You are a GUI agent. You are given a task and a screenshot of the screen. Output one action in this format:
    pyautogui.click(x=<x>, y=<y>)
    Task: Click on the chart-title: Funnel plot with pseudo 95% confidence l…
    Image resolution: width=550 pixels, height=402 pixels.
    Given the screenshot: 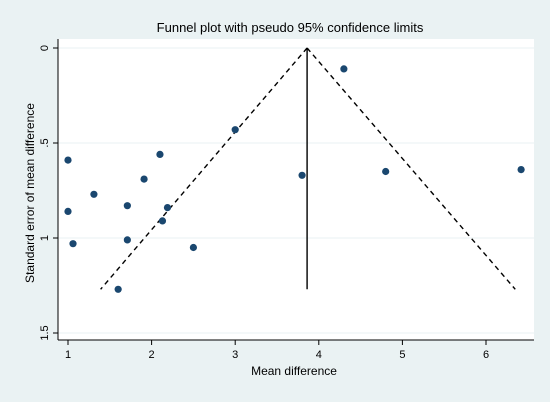 What is the action you would take?
    pyautogui.click(x=290, y=27)
    